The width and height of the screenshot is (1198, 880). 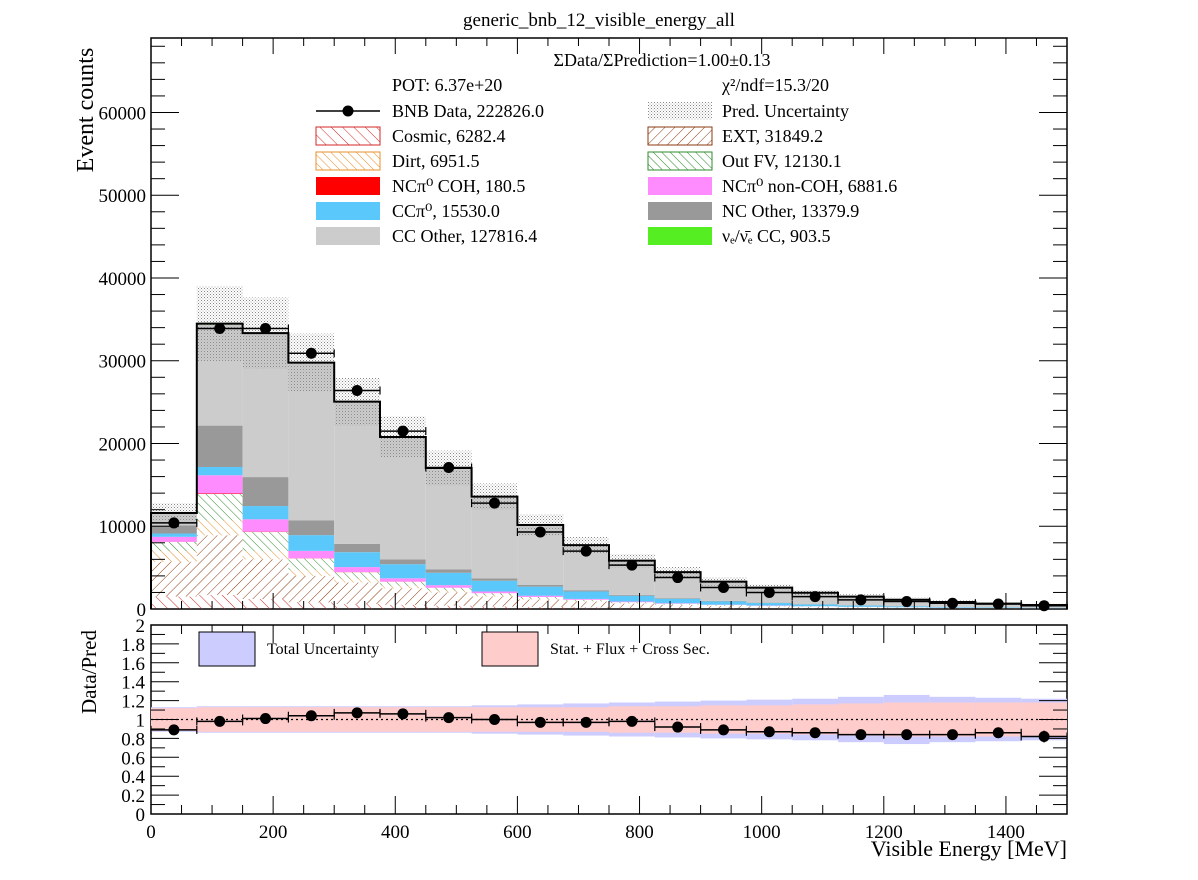 I want to click on pot-text: POT: 6.37e+20, so click(x=447, y=85).